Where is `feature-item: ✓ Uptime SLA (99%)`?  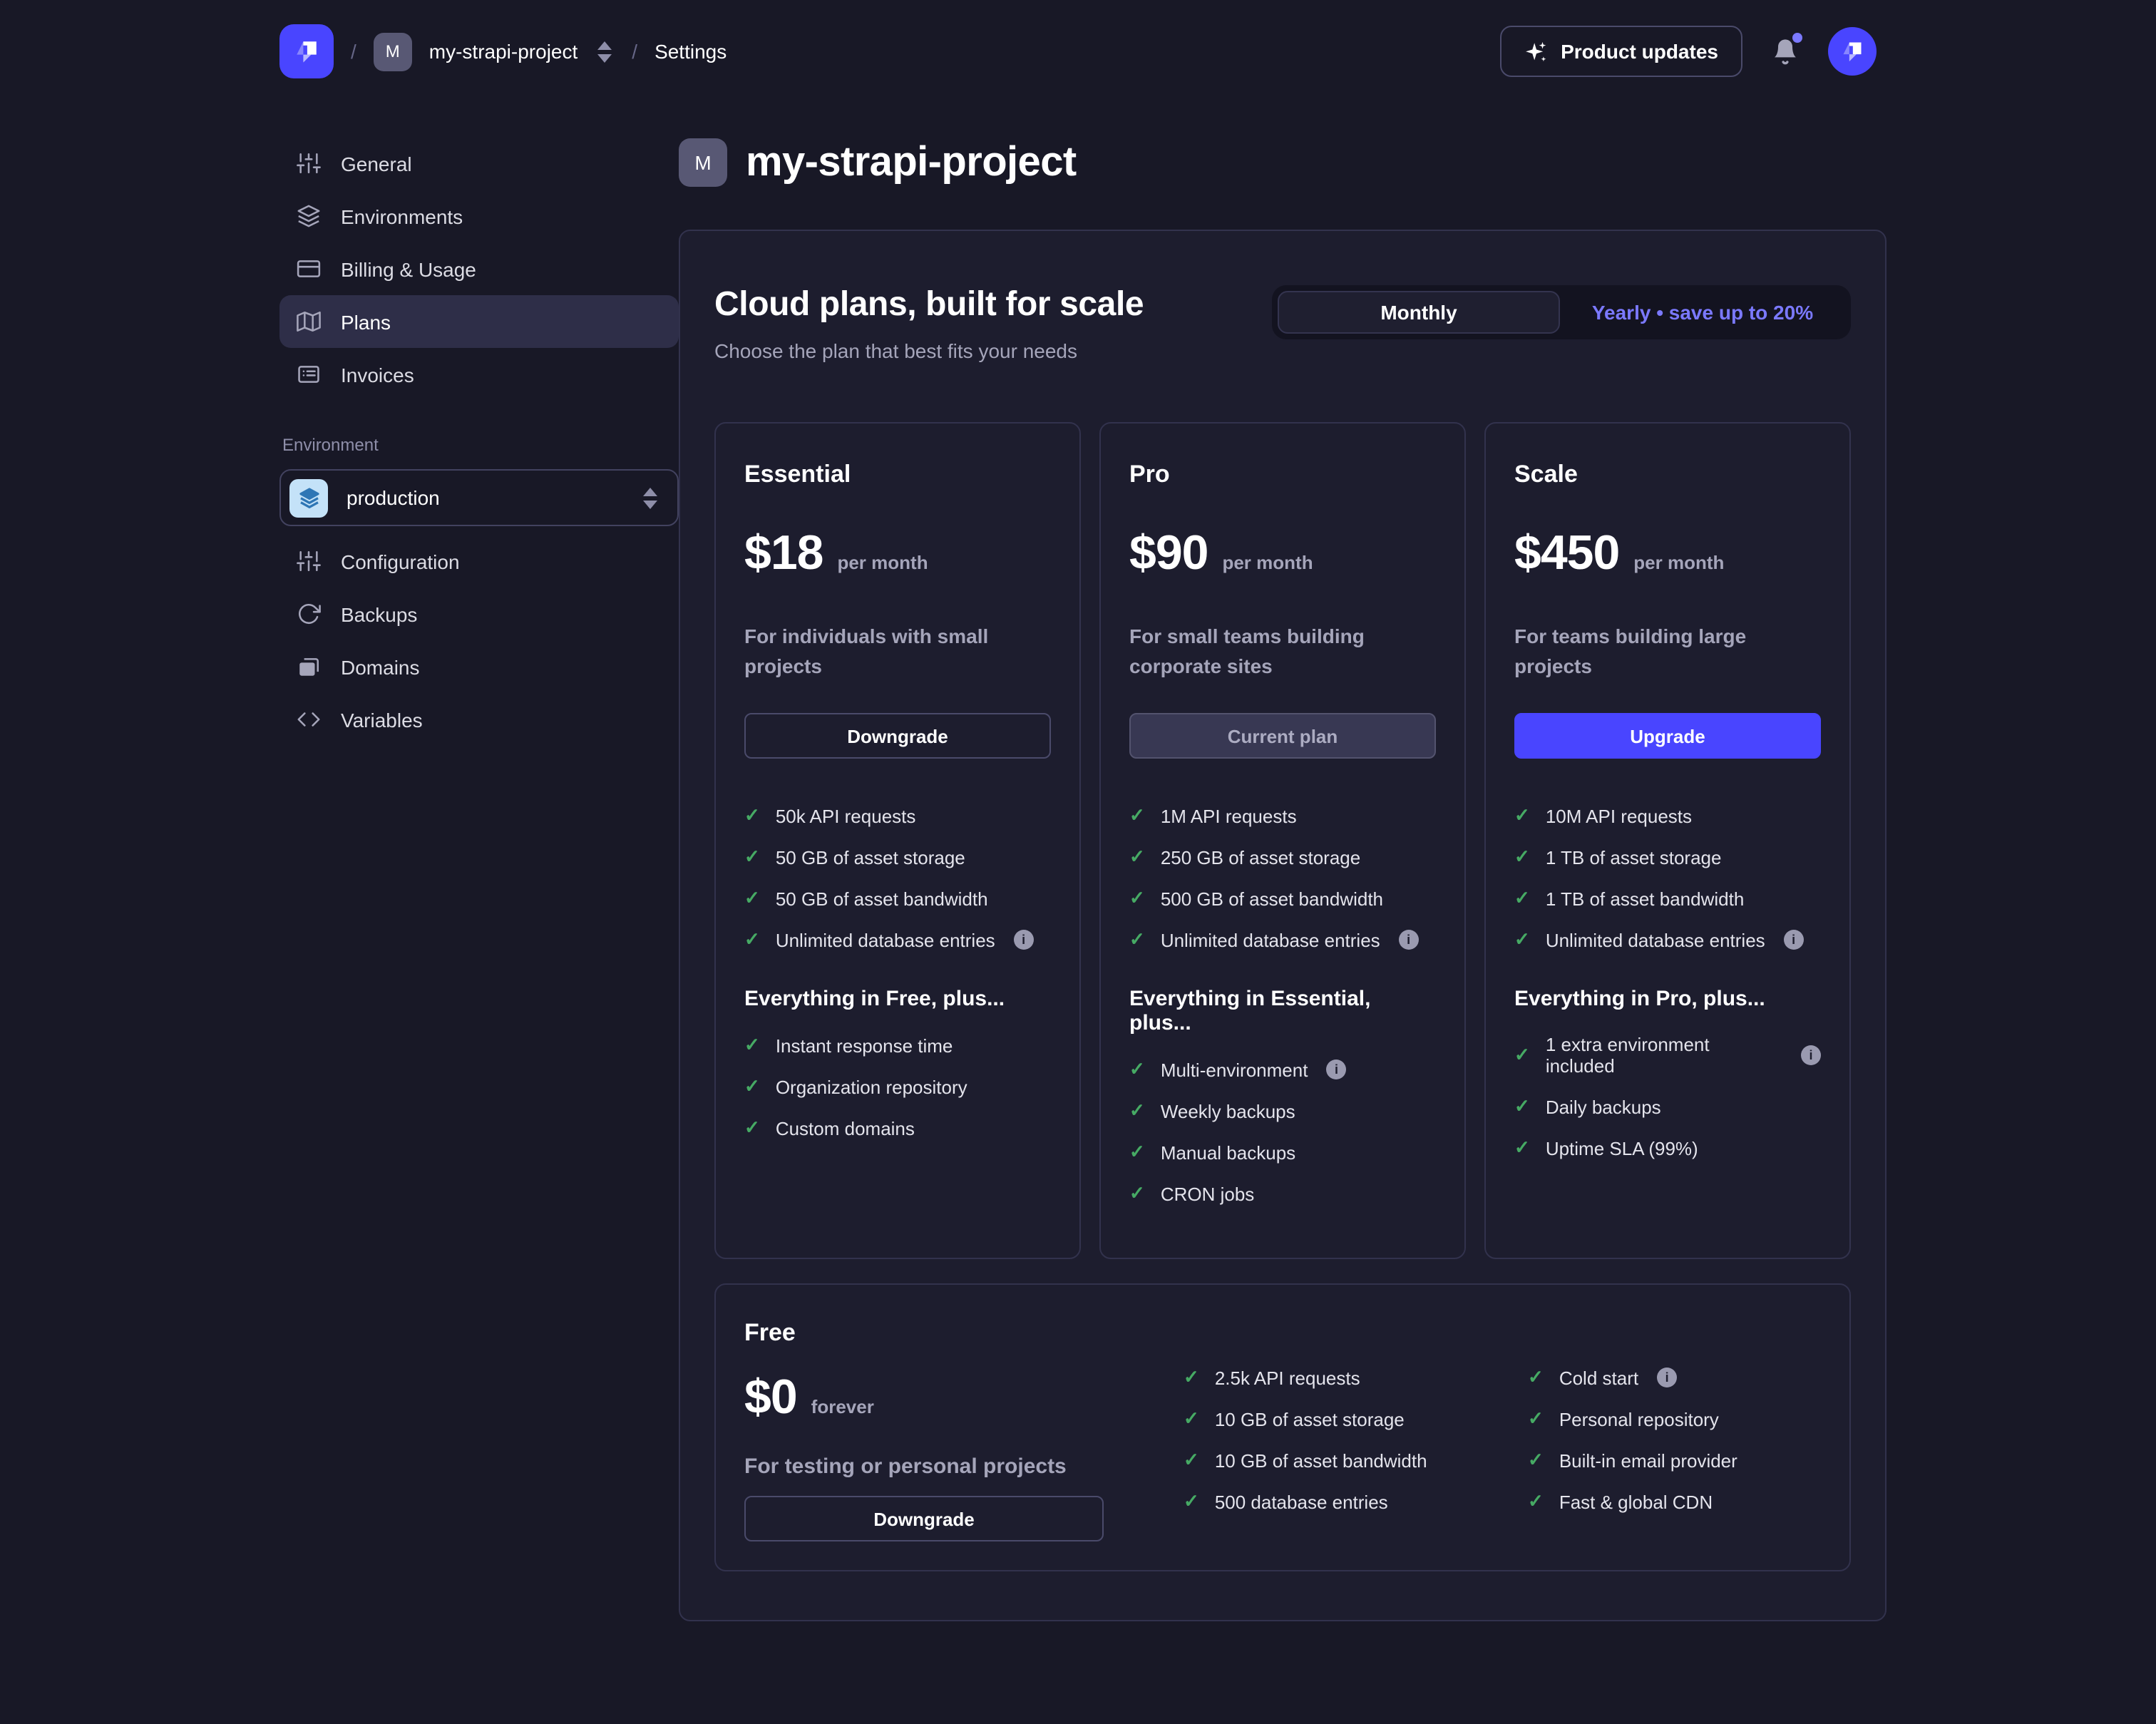 feature-item: ✓ Uptime SLA (99%) is located at coordinates (1667, 1147).